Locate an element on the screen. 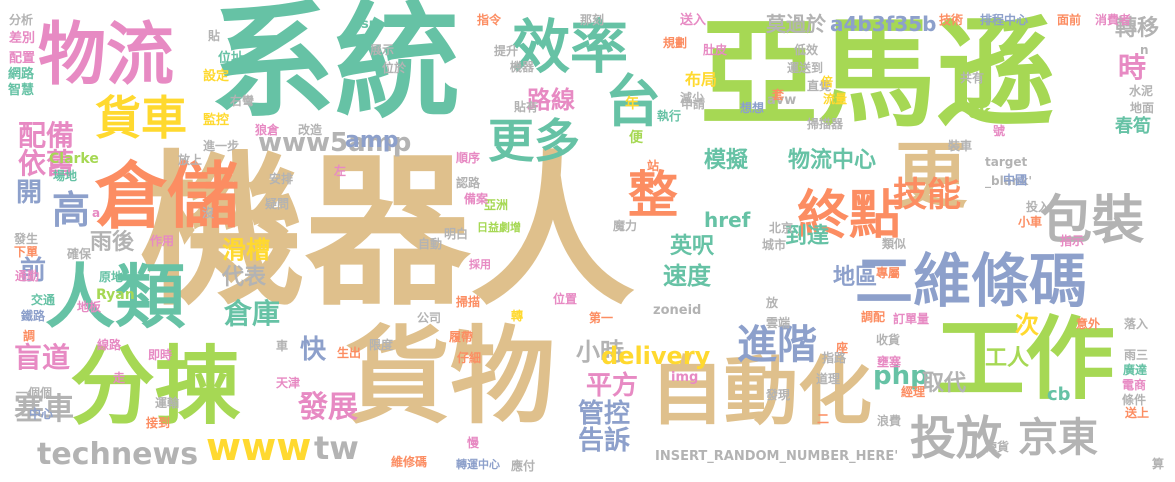  cloud-word-8: 人類 is located at coordinates (115, 297).